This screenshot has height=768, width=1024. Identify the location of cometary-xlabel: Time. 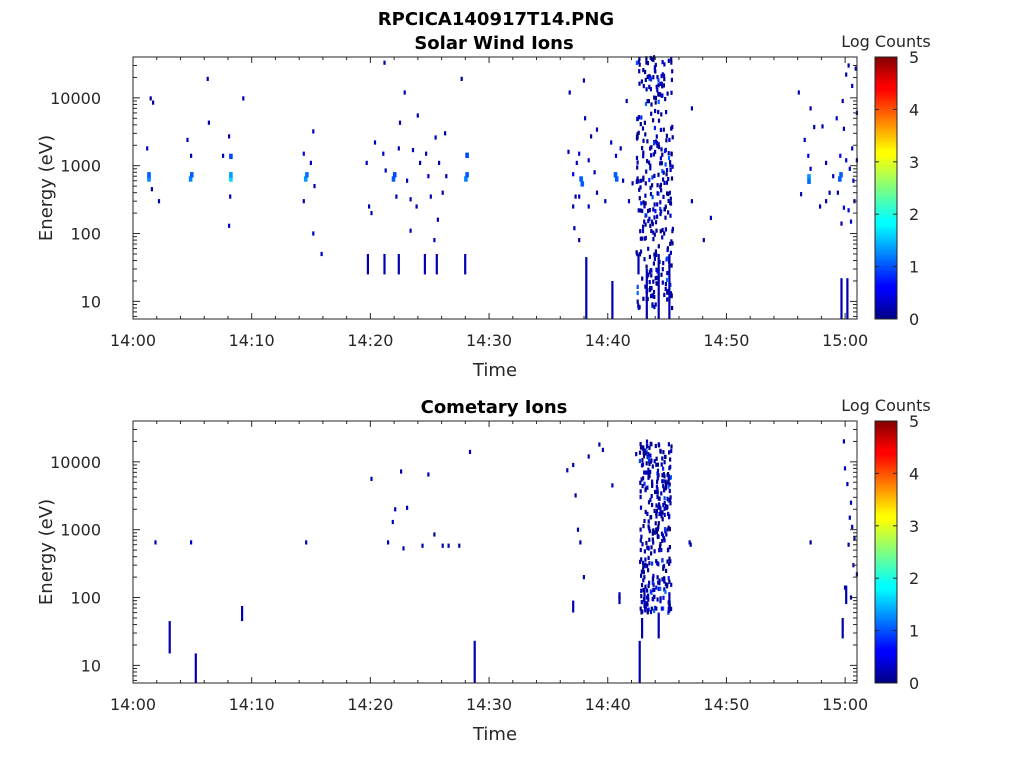
(494, 734).